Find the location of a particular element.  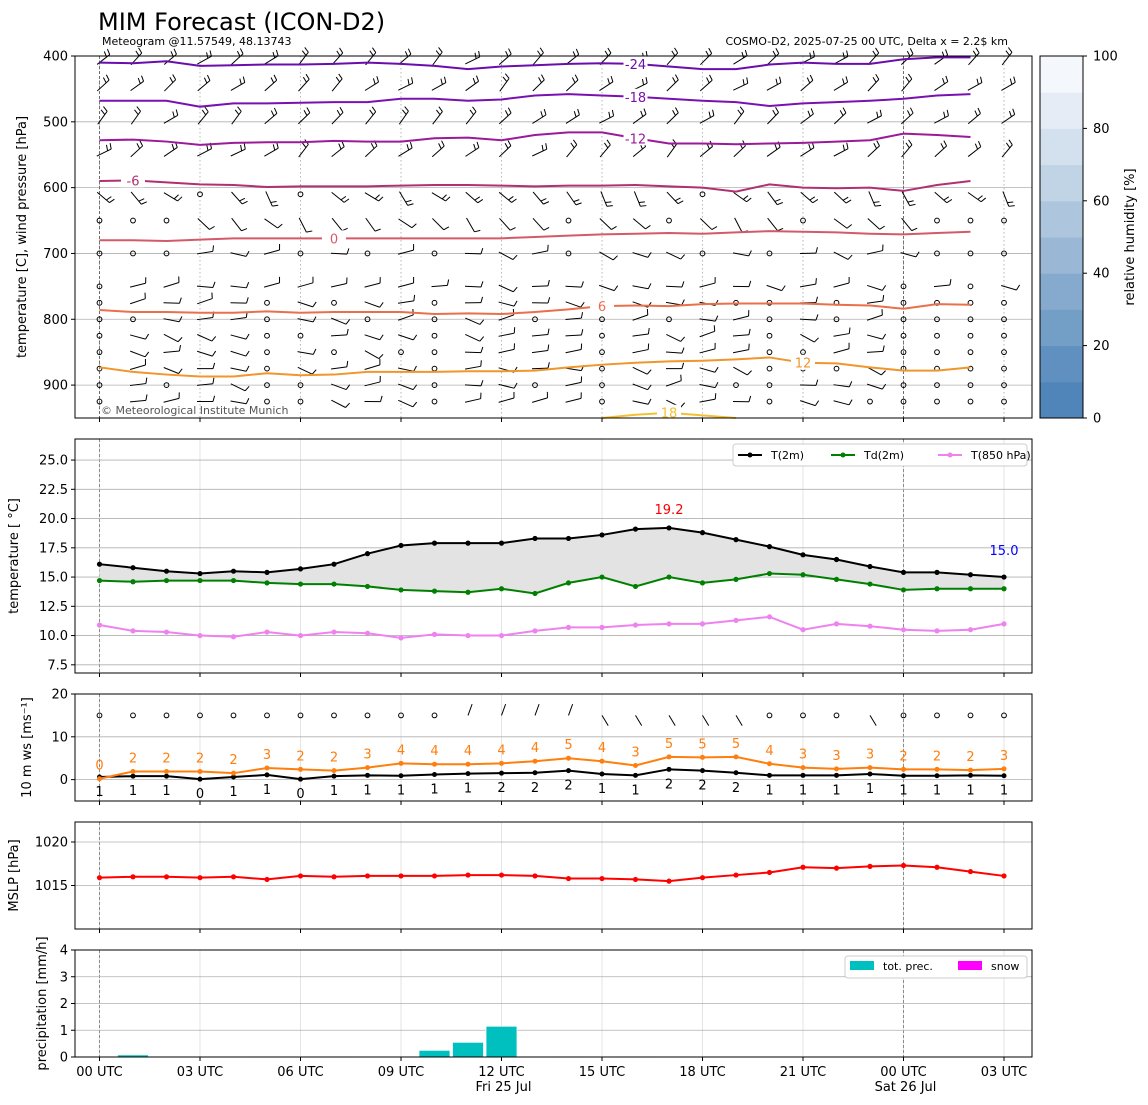

wind-speed-value-label: 1 is located at coordinates (937, 791).